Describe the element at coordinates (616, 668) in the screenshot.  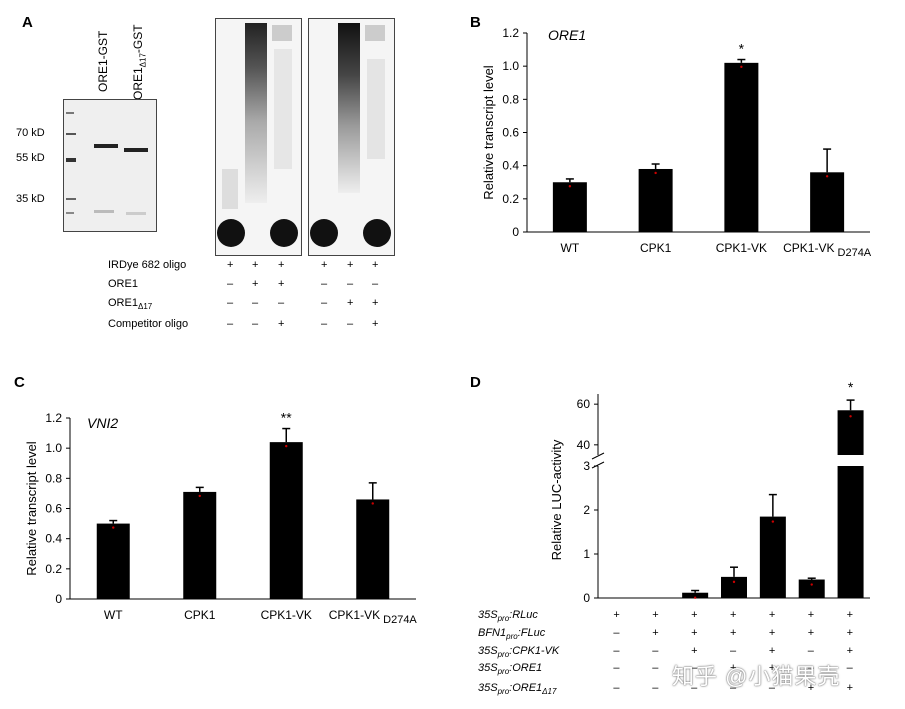
I see `sign-d-r3-c0: –` at that location.